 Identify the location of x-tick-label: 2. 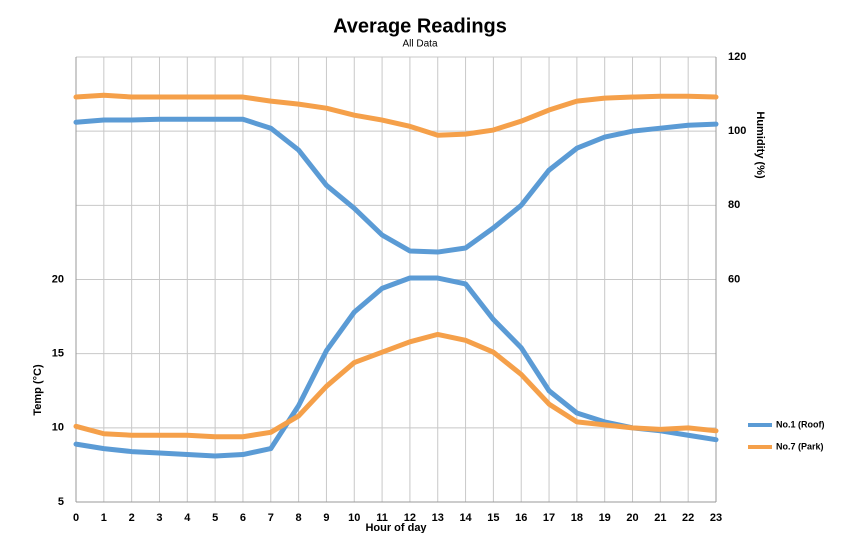
(132, 518).